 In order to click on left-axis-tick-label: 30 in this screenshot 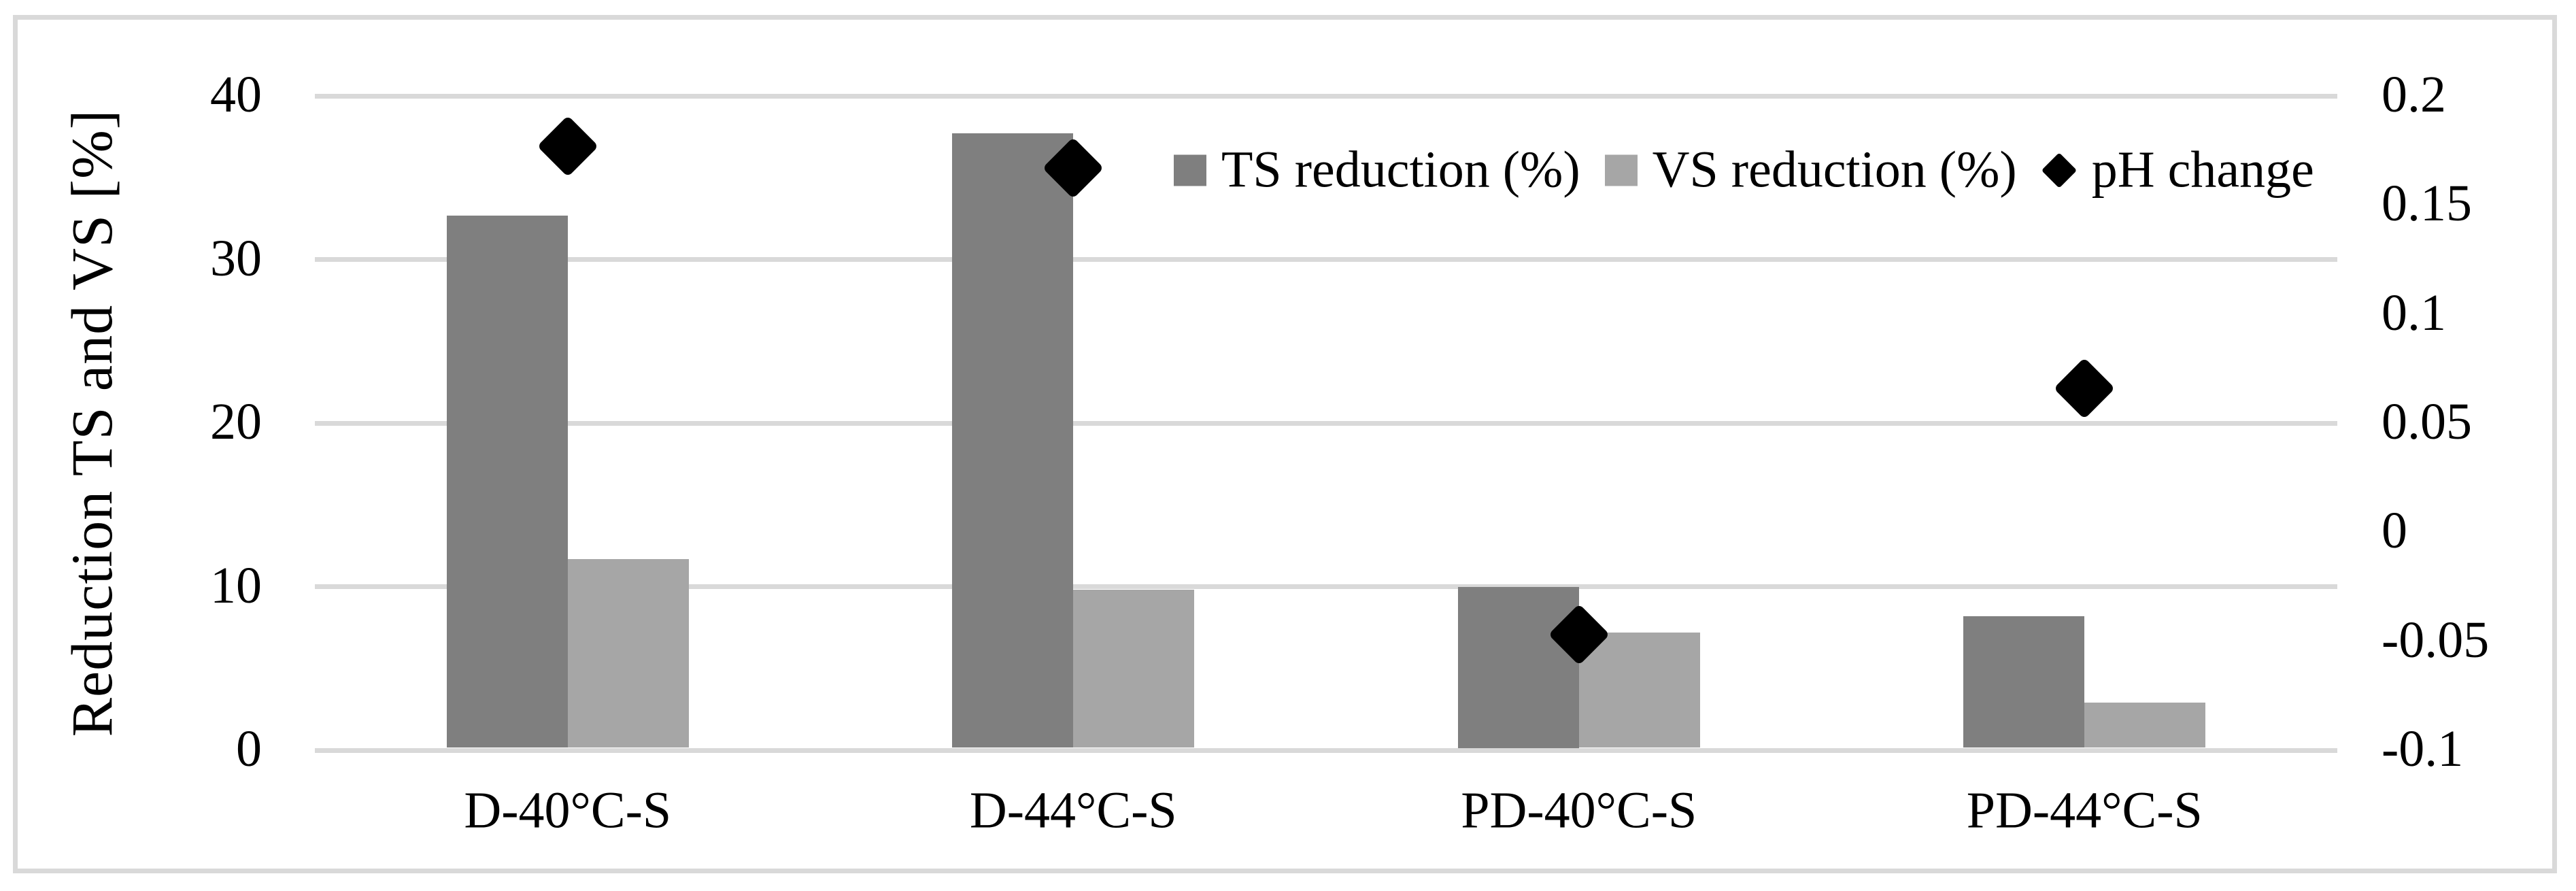, I will do `click(236, 258)`.